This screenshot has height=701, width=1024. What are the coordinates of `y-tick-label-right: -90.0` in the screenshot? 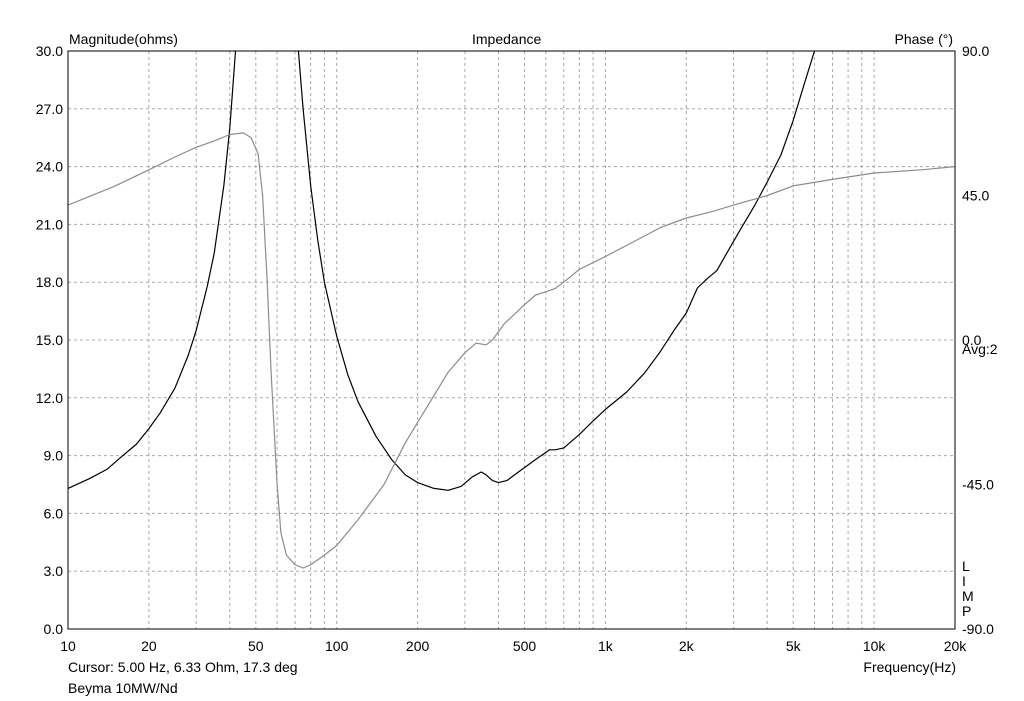 It's located at (978, 629).